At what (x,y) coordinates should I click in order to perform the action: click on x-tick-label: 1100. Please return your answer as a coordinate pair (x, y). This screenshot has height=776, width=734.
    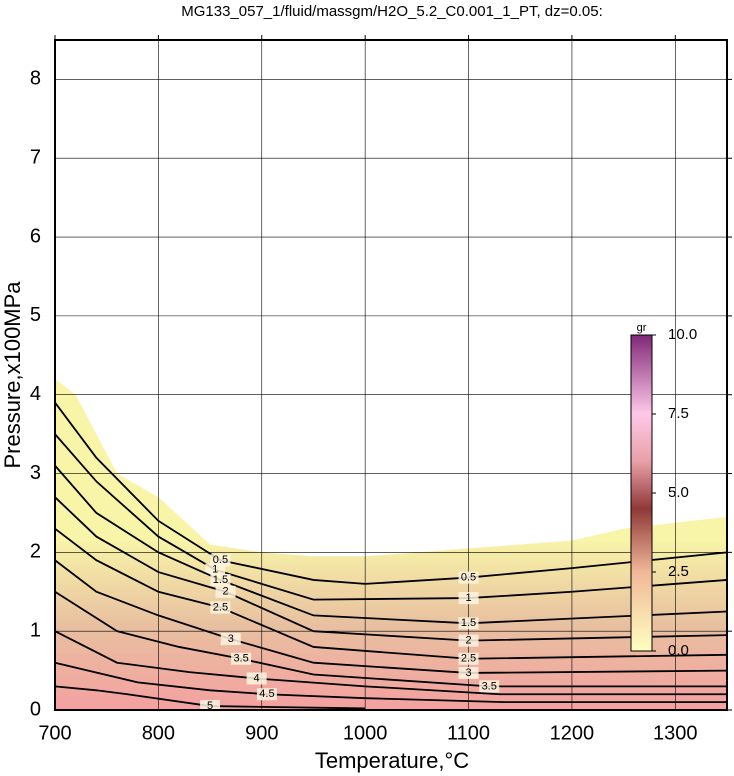
    Looking at the image, I should click on (468, 733).